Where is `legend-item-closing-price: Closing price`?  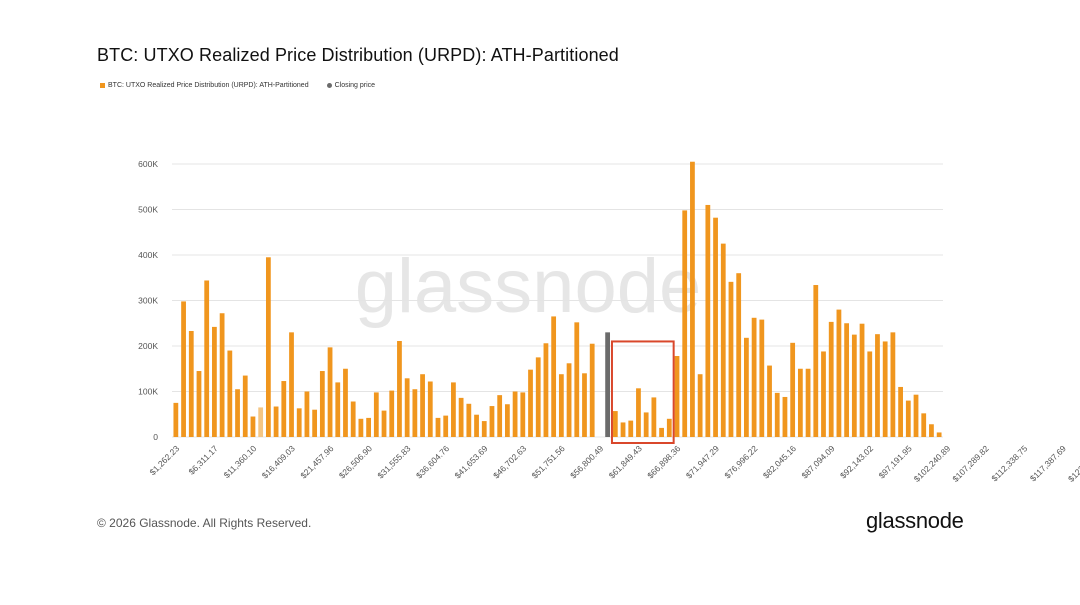 legend-item-closing-price: Closing price is located at coordinates (350, 85).